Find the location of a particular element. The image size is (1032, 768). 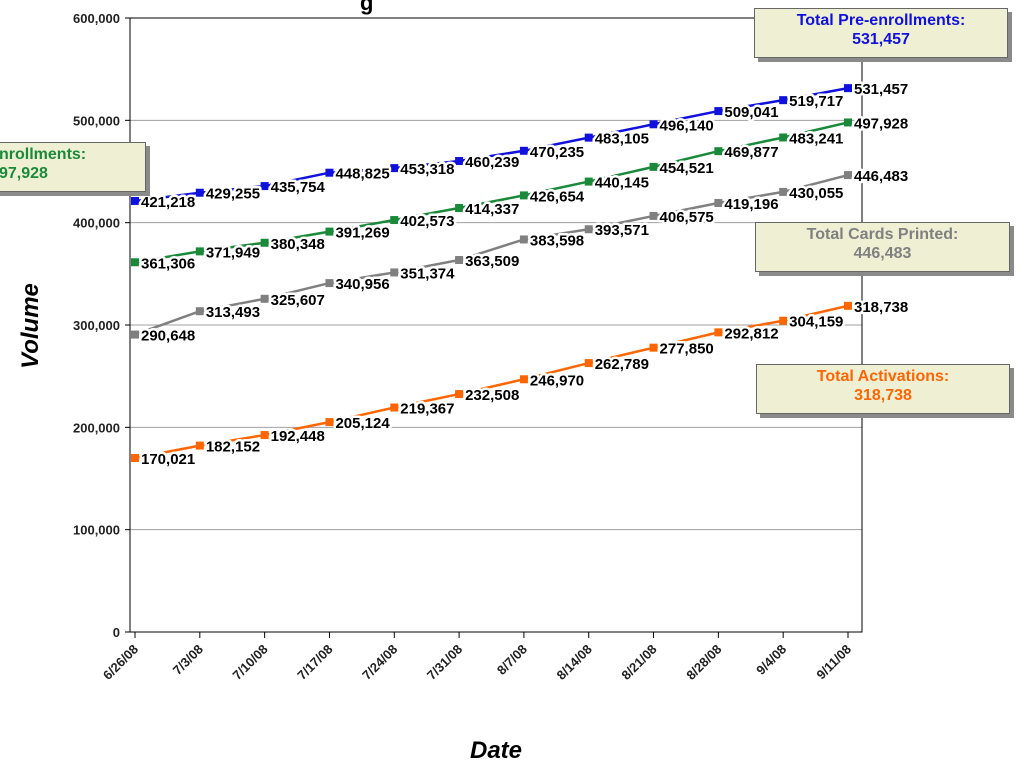

data-label: 483,105 is located at coordinates (622, 139).